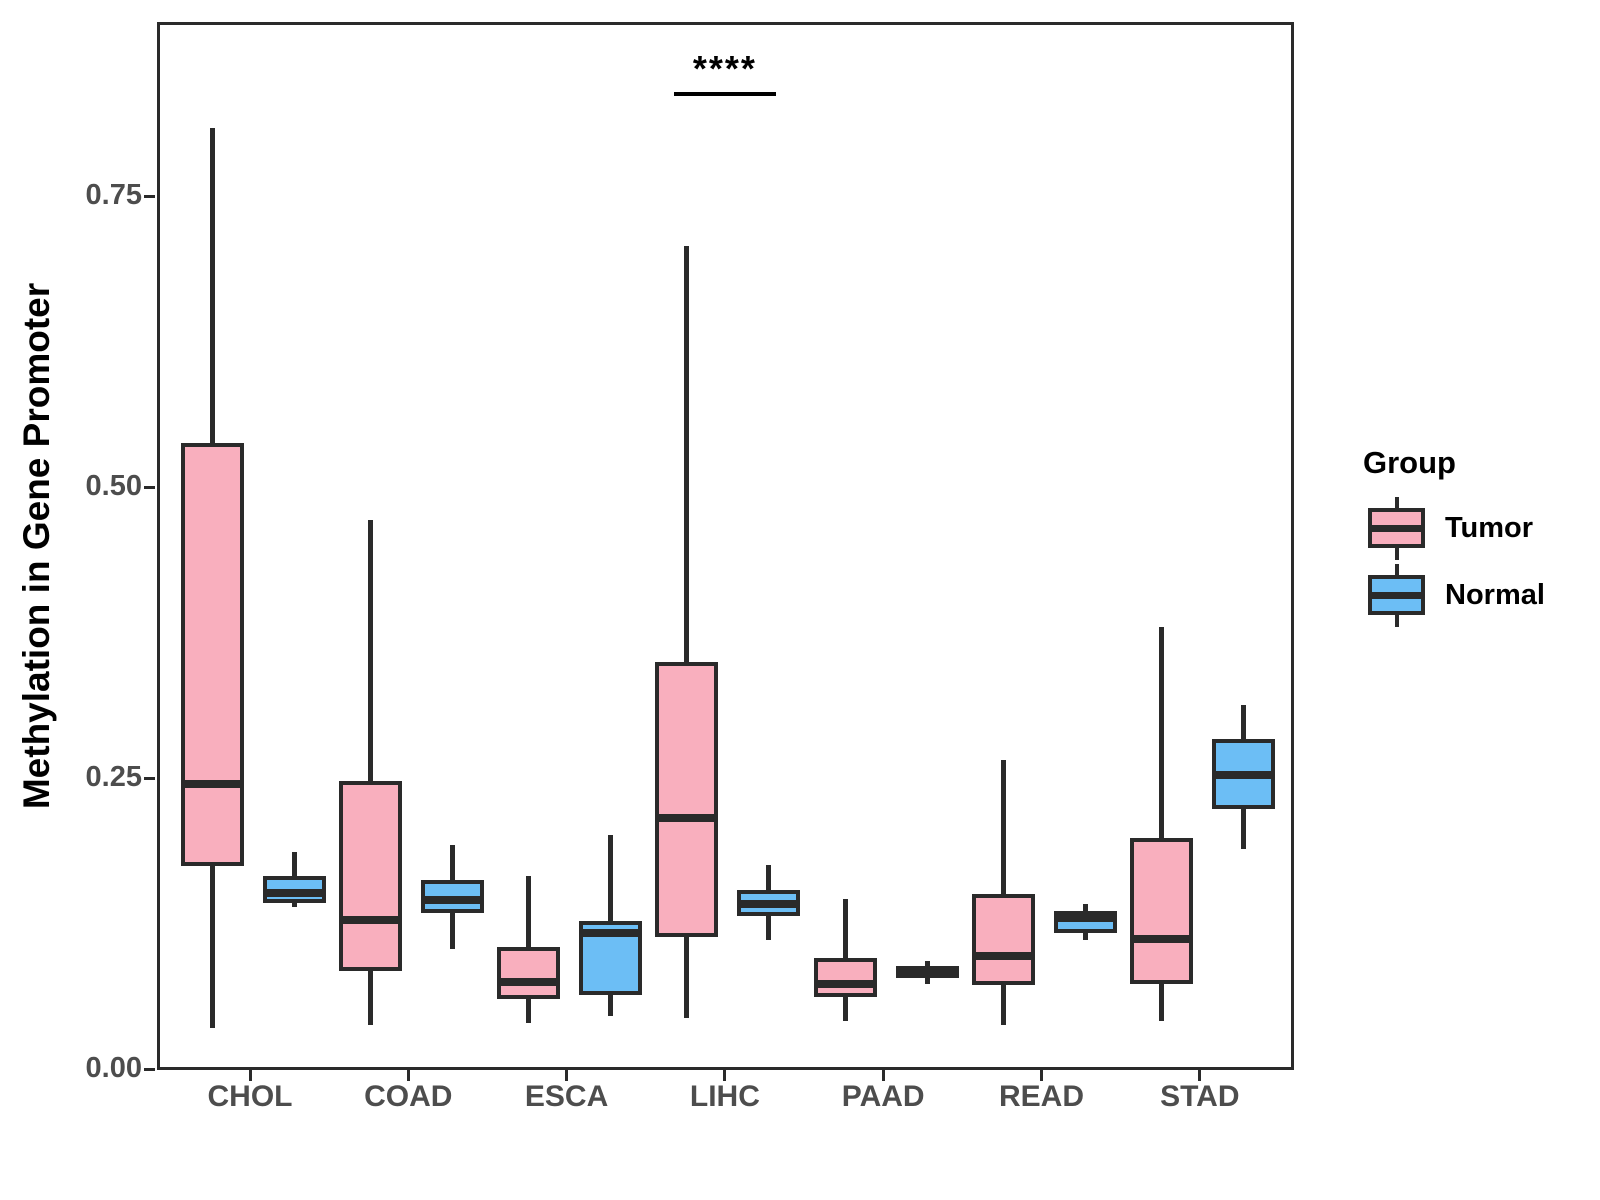  Describe the element at coordinates (724, 93) in the screenshot. I see `significance-bracket-line` at that location.